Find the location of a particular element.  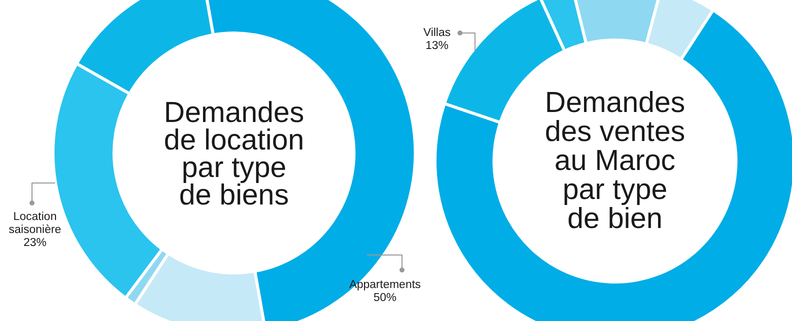

text: Demandes de location par type de biens is located at coordinates (234, 154).